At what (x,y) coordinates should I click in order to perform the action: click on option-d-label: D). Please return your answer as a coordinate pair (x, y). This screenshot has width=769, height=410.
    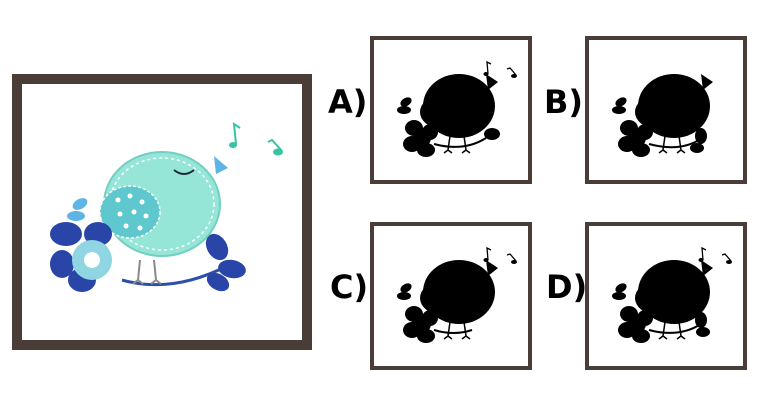
    Looking at the image, I should click on (567, 287).